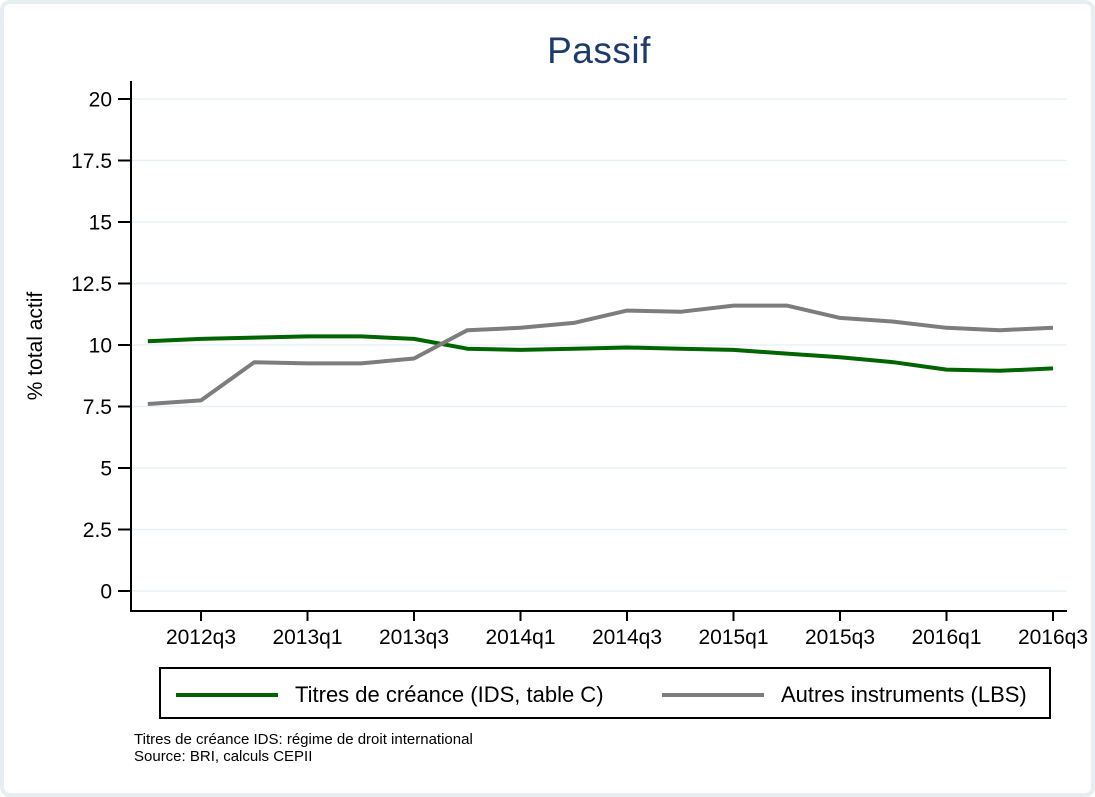 This screenshot has width=1095, height=797. What do you see at coordinates (97, 407) in the screenshot?
I see `y-tick-label: 7.5` at bounding box center [97, 407].